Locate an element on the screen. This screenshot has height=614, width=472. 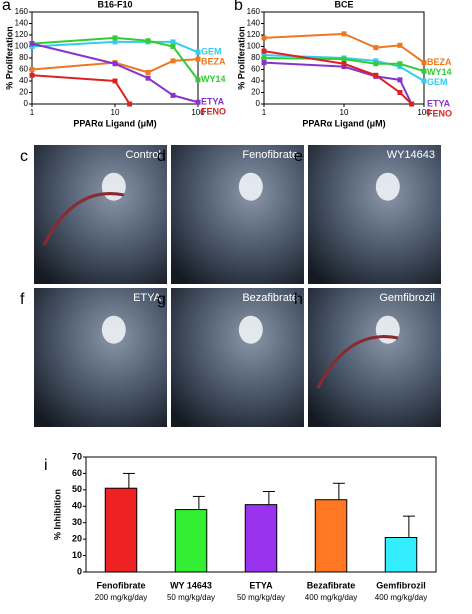
photo-letter: g is located at coordinates (161, 299).